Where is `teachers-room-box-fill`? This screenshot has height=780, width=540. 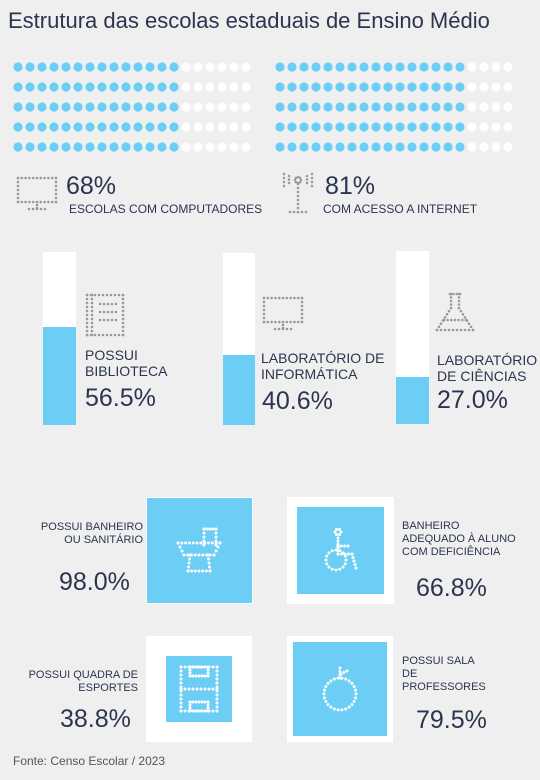
teachers-room-box-fill is located at coordinates (340, 689).